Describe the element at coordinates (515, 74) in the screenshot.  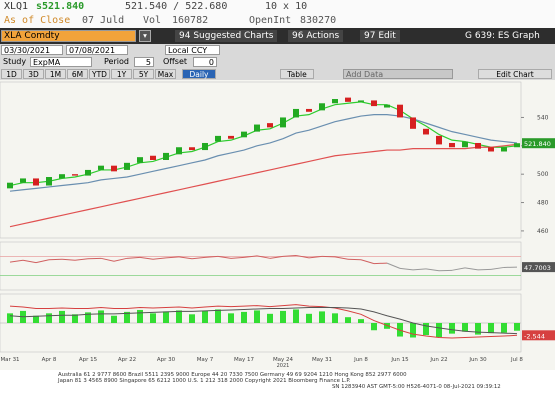
I see `edit-chart: Edit Chart` at that location.